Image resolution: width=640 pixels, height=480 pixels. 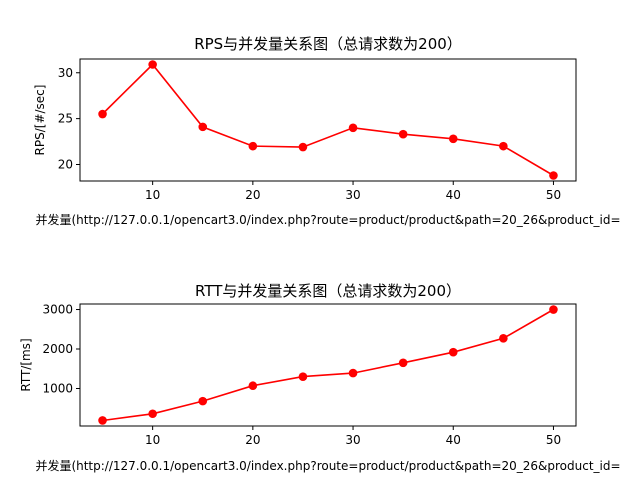 What do you see at coordinates (57, 388) in the screenshot?
I see `y-tick-label: 1000` at bounding box center [57, 388].